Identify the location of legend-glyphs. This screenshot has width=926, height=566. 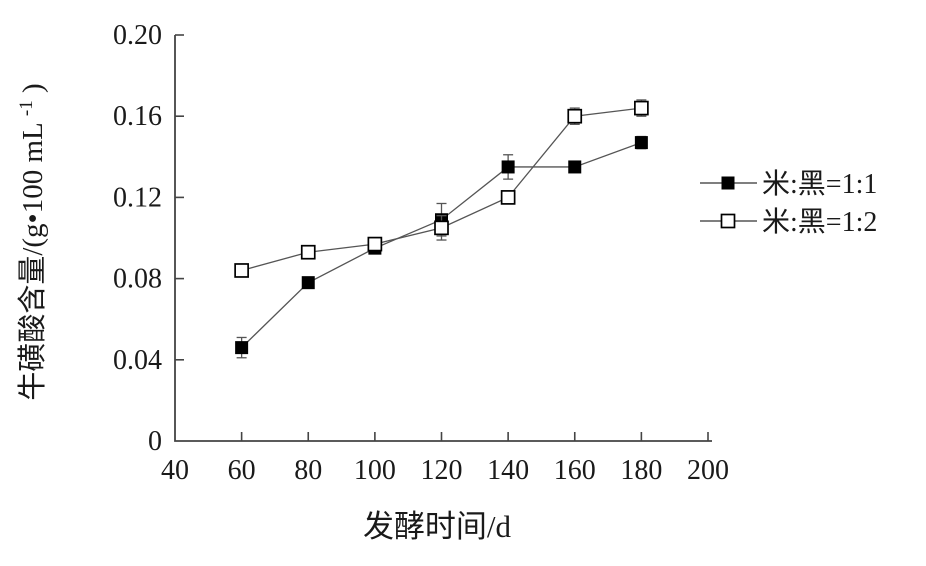
(728, 202).